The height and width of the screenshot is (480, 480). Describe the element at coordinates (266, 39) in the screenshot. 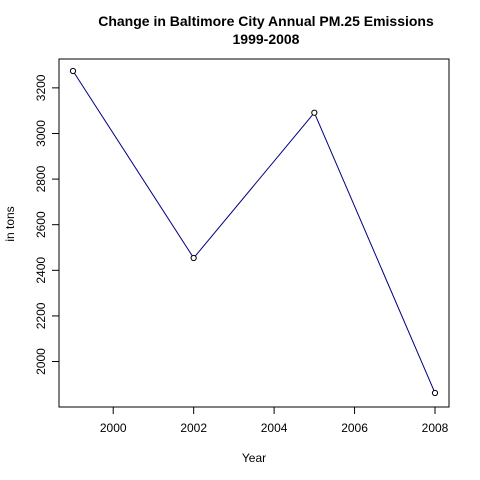

I see `chart-subtitle: 1999-2008` at that location.